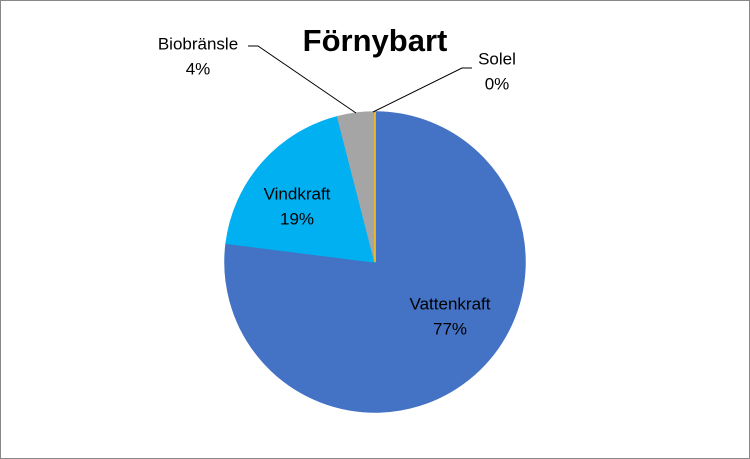 This screenshot has height=459, width=750. I want to click on slice-value-label: 77%, so click(450, 328).